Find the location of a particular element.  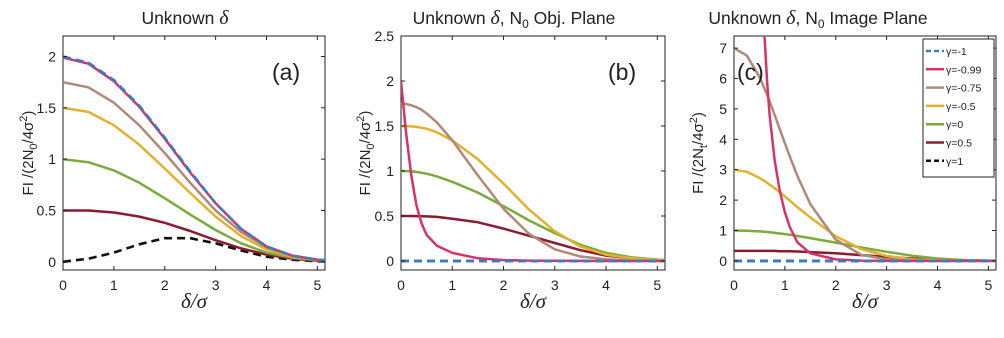

y-tick-label: 4 is located at coordinates (723, 139).